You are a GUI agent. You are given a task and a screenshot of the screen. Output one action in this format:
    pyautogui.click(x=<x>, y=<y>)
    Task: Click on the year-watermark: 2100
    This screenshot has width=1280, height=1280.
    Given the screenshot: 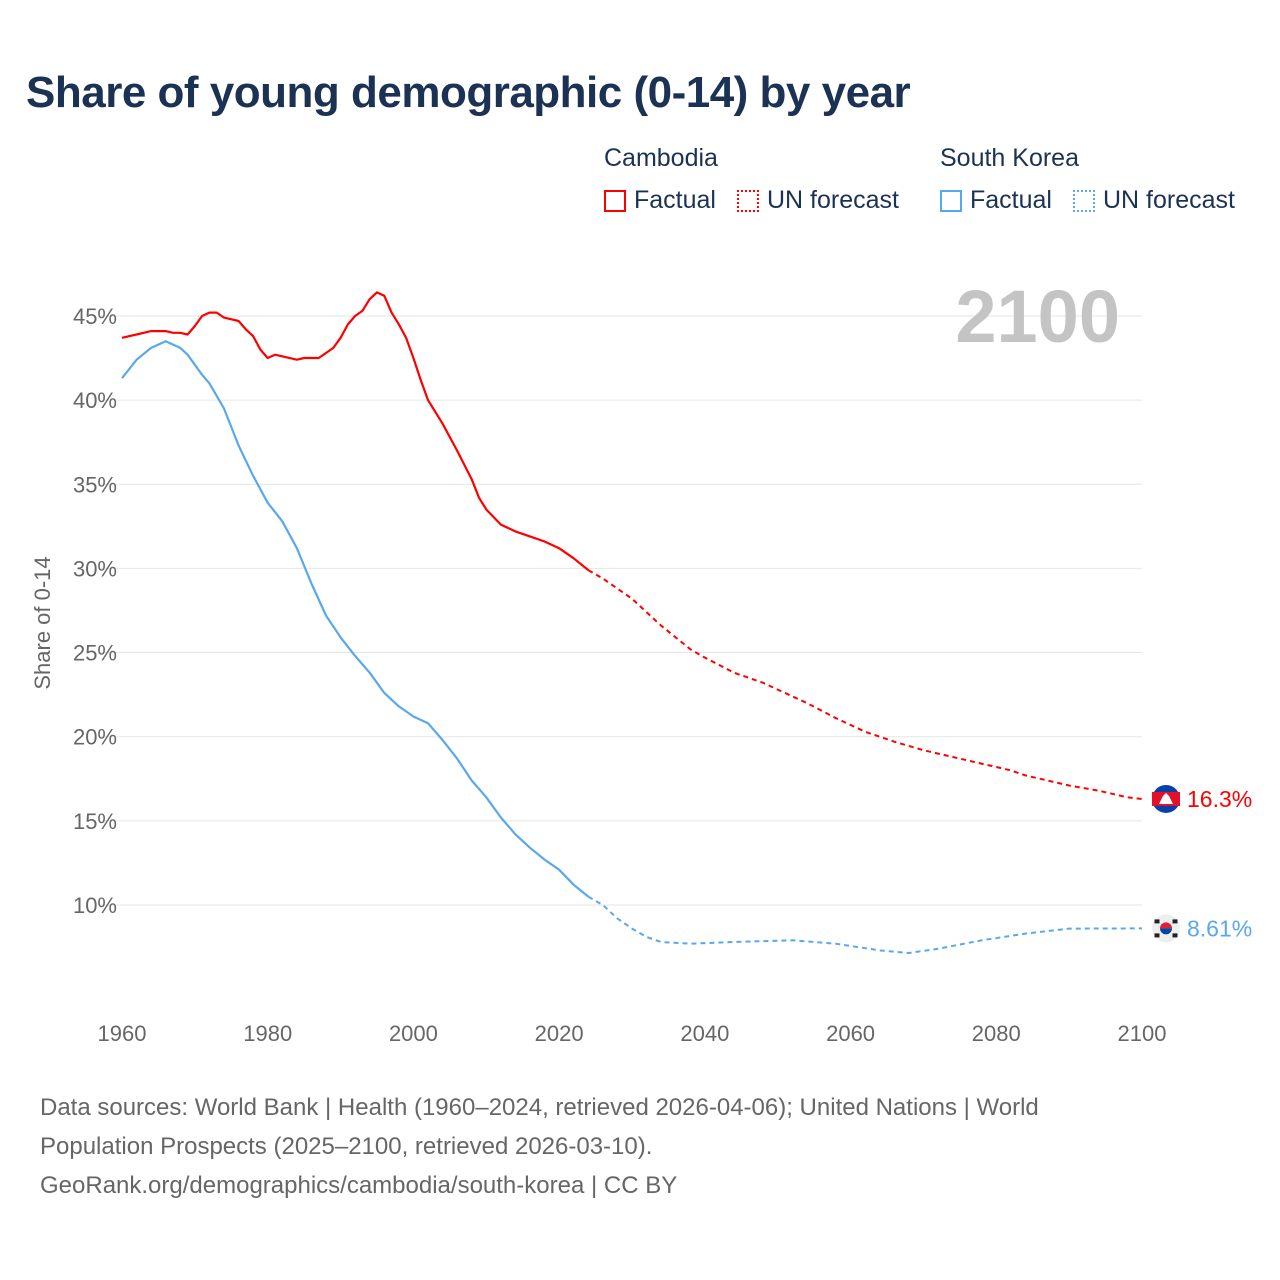 What is the action you would take?
    pyautogui.click(x=1037, y=316)
    